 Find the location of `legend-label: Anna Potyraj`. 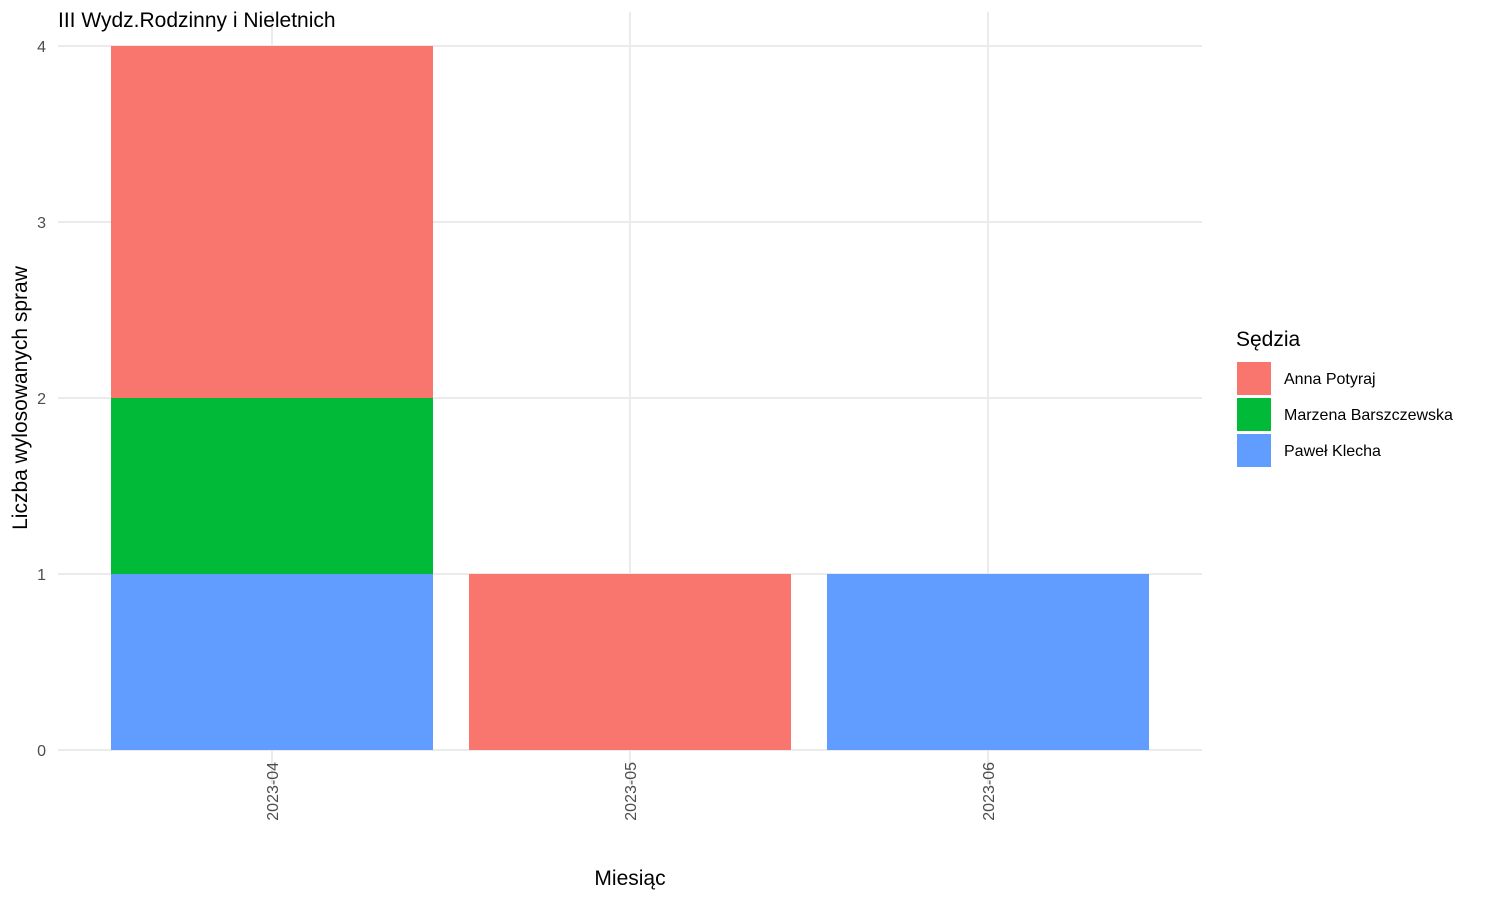

legend-label: Anna Potyraj is located at coordinates (1330, 379).